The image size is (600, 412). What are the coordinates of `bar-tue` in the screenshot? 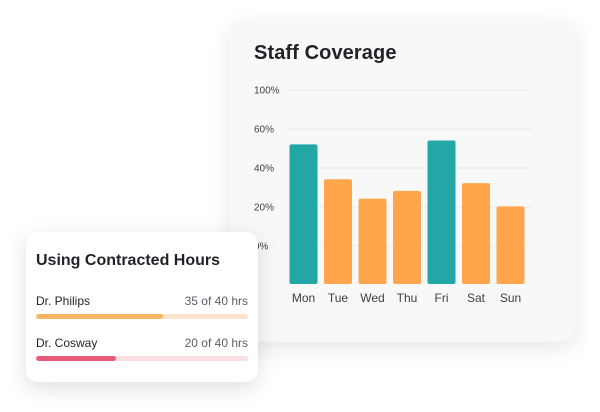 It's located at (338, 231).